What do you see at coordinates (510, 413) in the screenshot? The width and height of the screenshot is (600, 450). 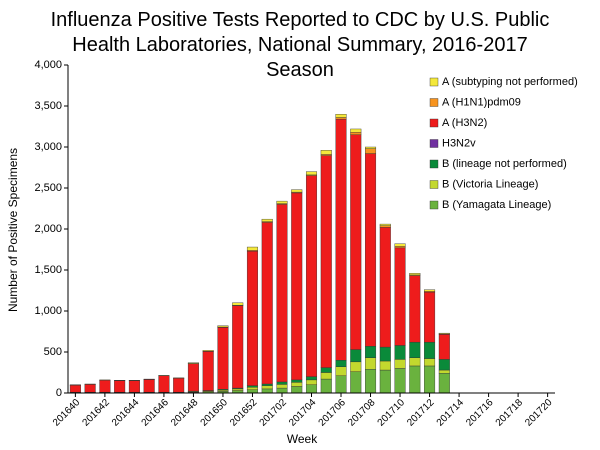 I see `x-tick-label: 201718` at bounding box center [510, 413].